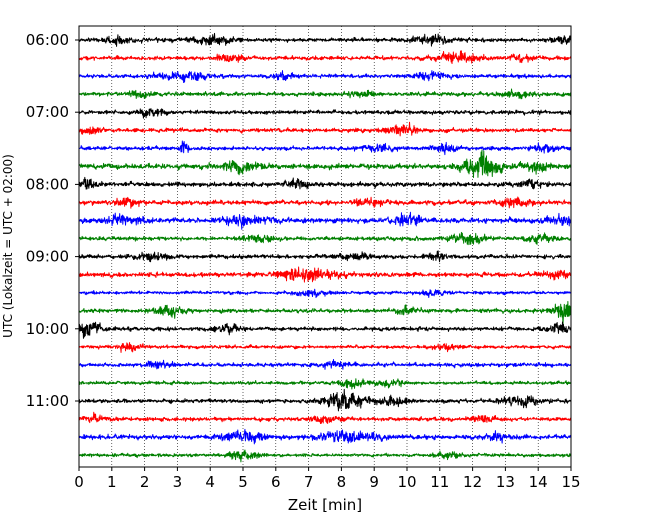  What do you see at coordinates (570, 482) in the screenshot?
I see `x-tick-label: 15` at bounding box center [570, 482].